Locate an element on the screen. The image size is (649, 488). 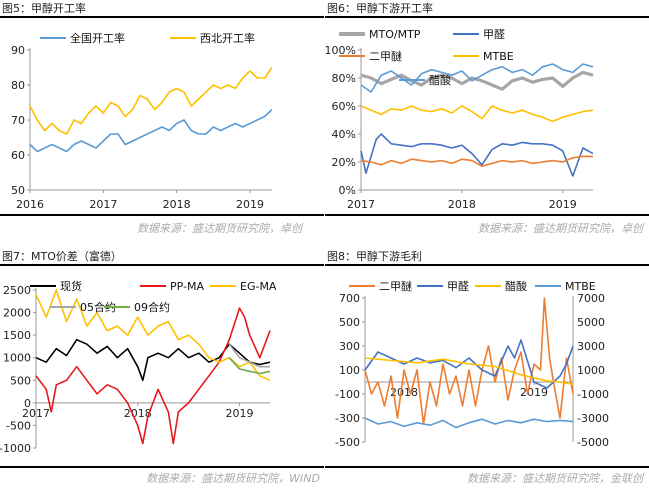
y2-tick-label: 7000 is located at coordinates (591, 298).